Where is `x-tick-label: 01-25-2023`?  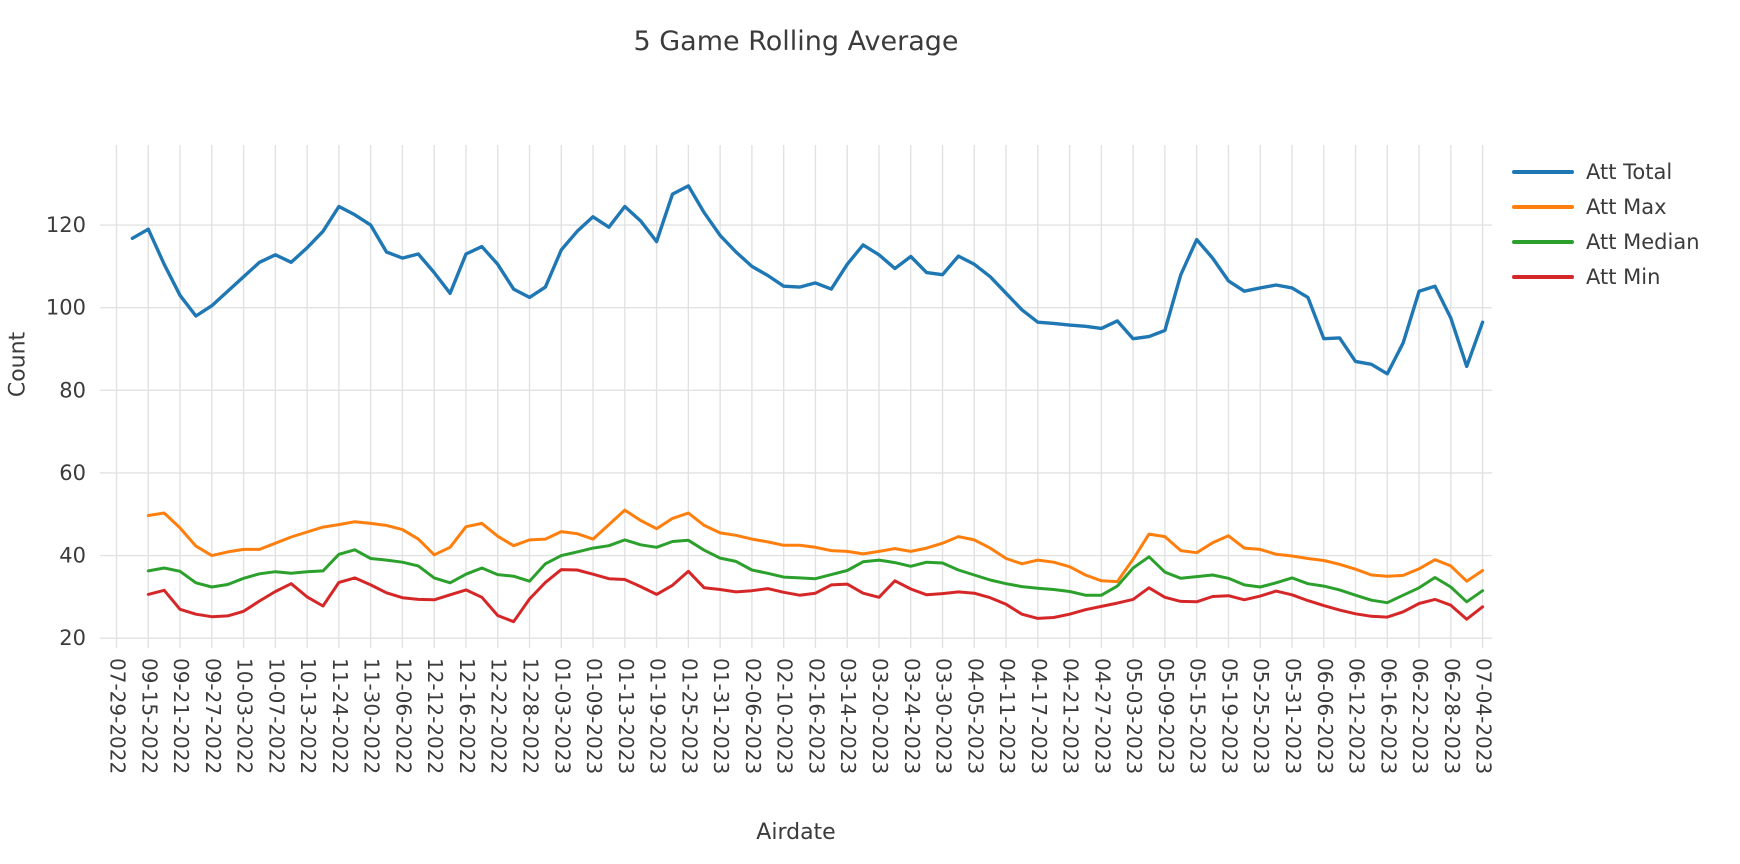 x-tick-label: 01-25-2023 is located at coordinates (689, 716).